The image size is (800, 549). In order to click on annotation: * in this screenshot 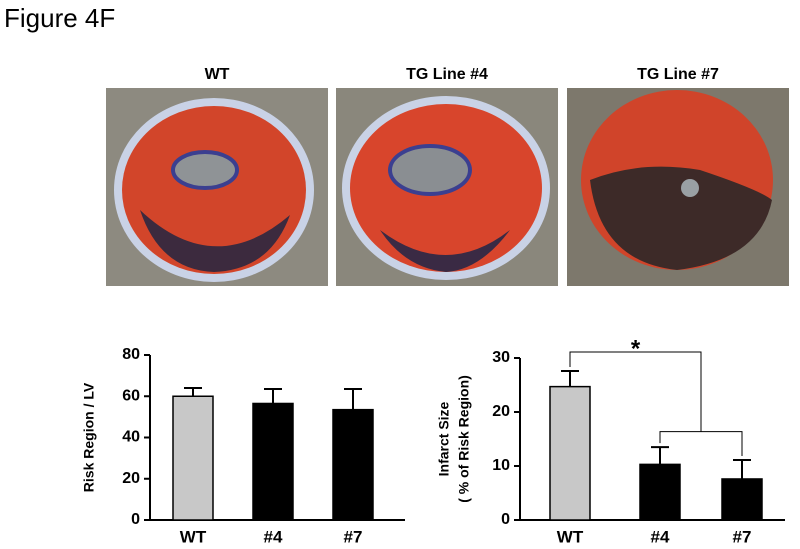, I will do `click(636, 348)`.